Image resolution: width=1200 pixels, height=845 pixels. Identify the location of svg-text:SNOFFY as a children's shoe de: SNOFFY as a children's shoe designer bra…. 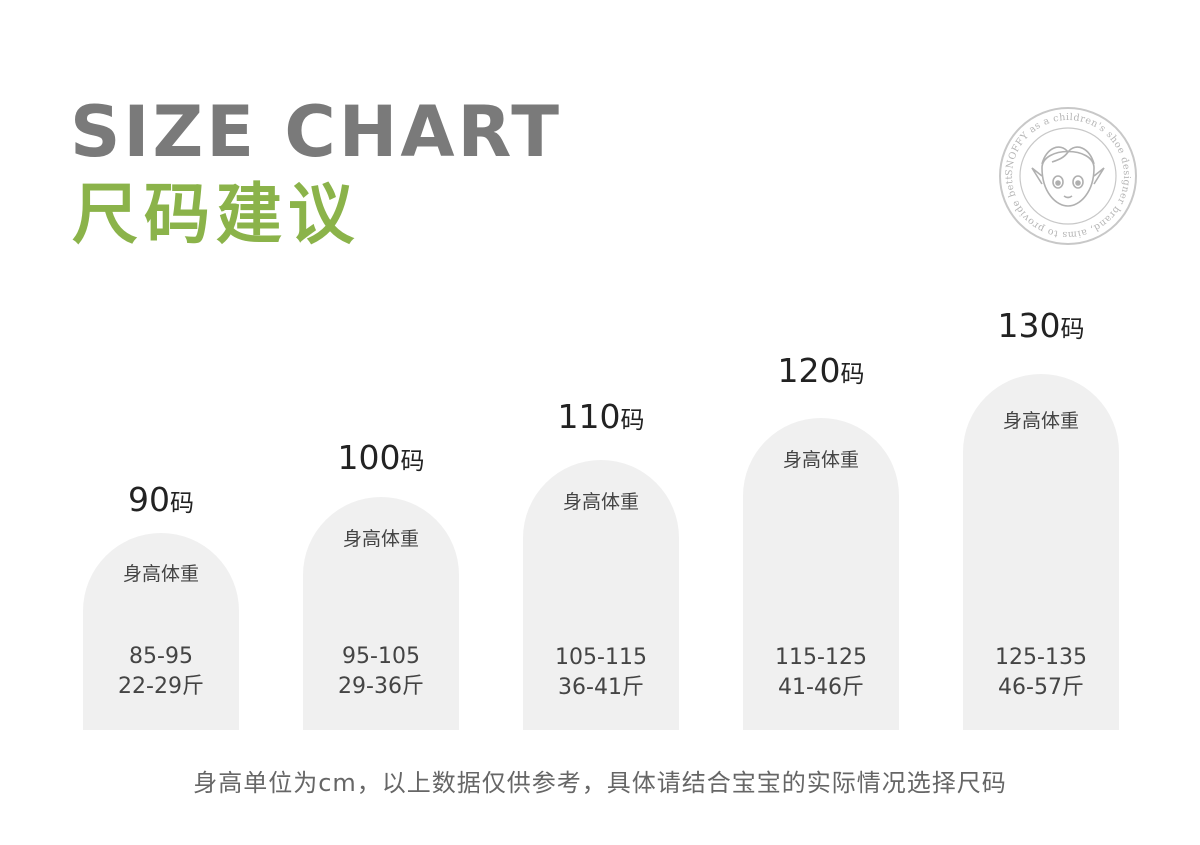
(1065, 173).